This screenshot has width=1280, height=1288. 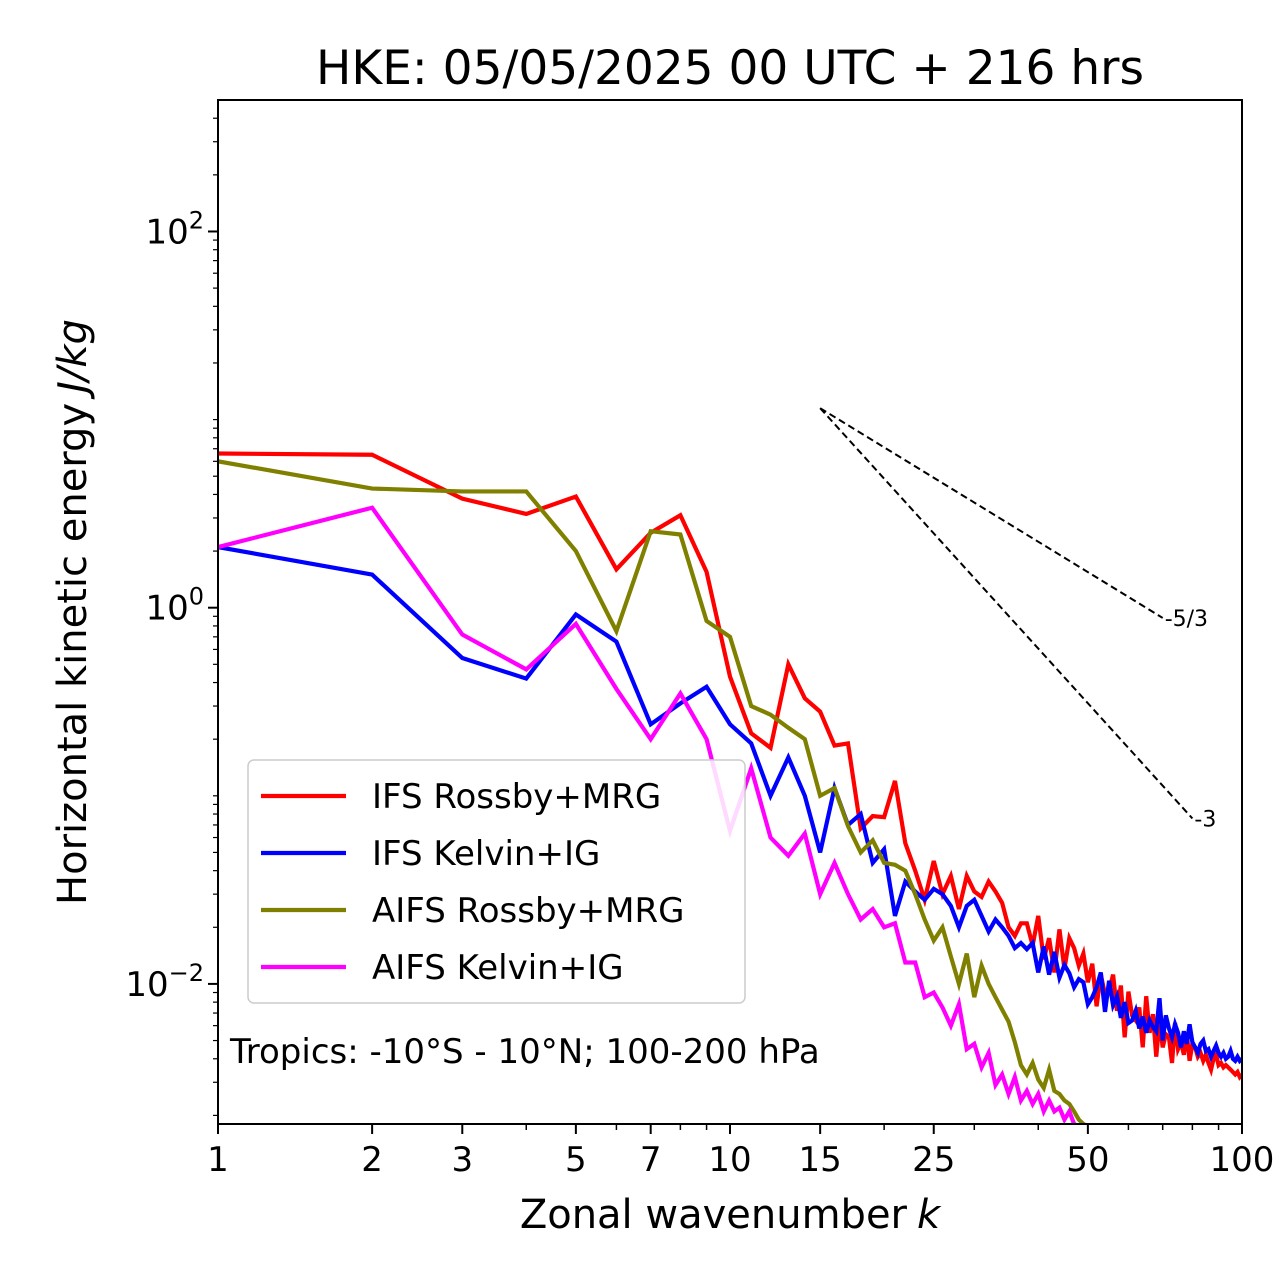 What do you see at coordinates (524, 1052) in the screenshot?
I see `region-annotation: Tropics: -10°S - 10°N; 100-200 hPa` at bounding box center [524, 1052].